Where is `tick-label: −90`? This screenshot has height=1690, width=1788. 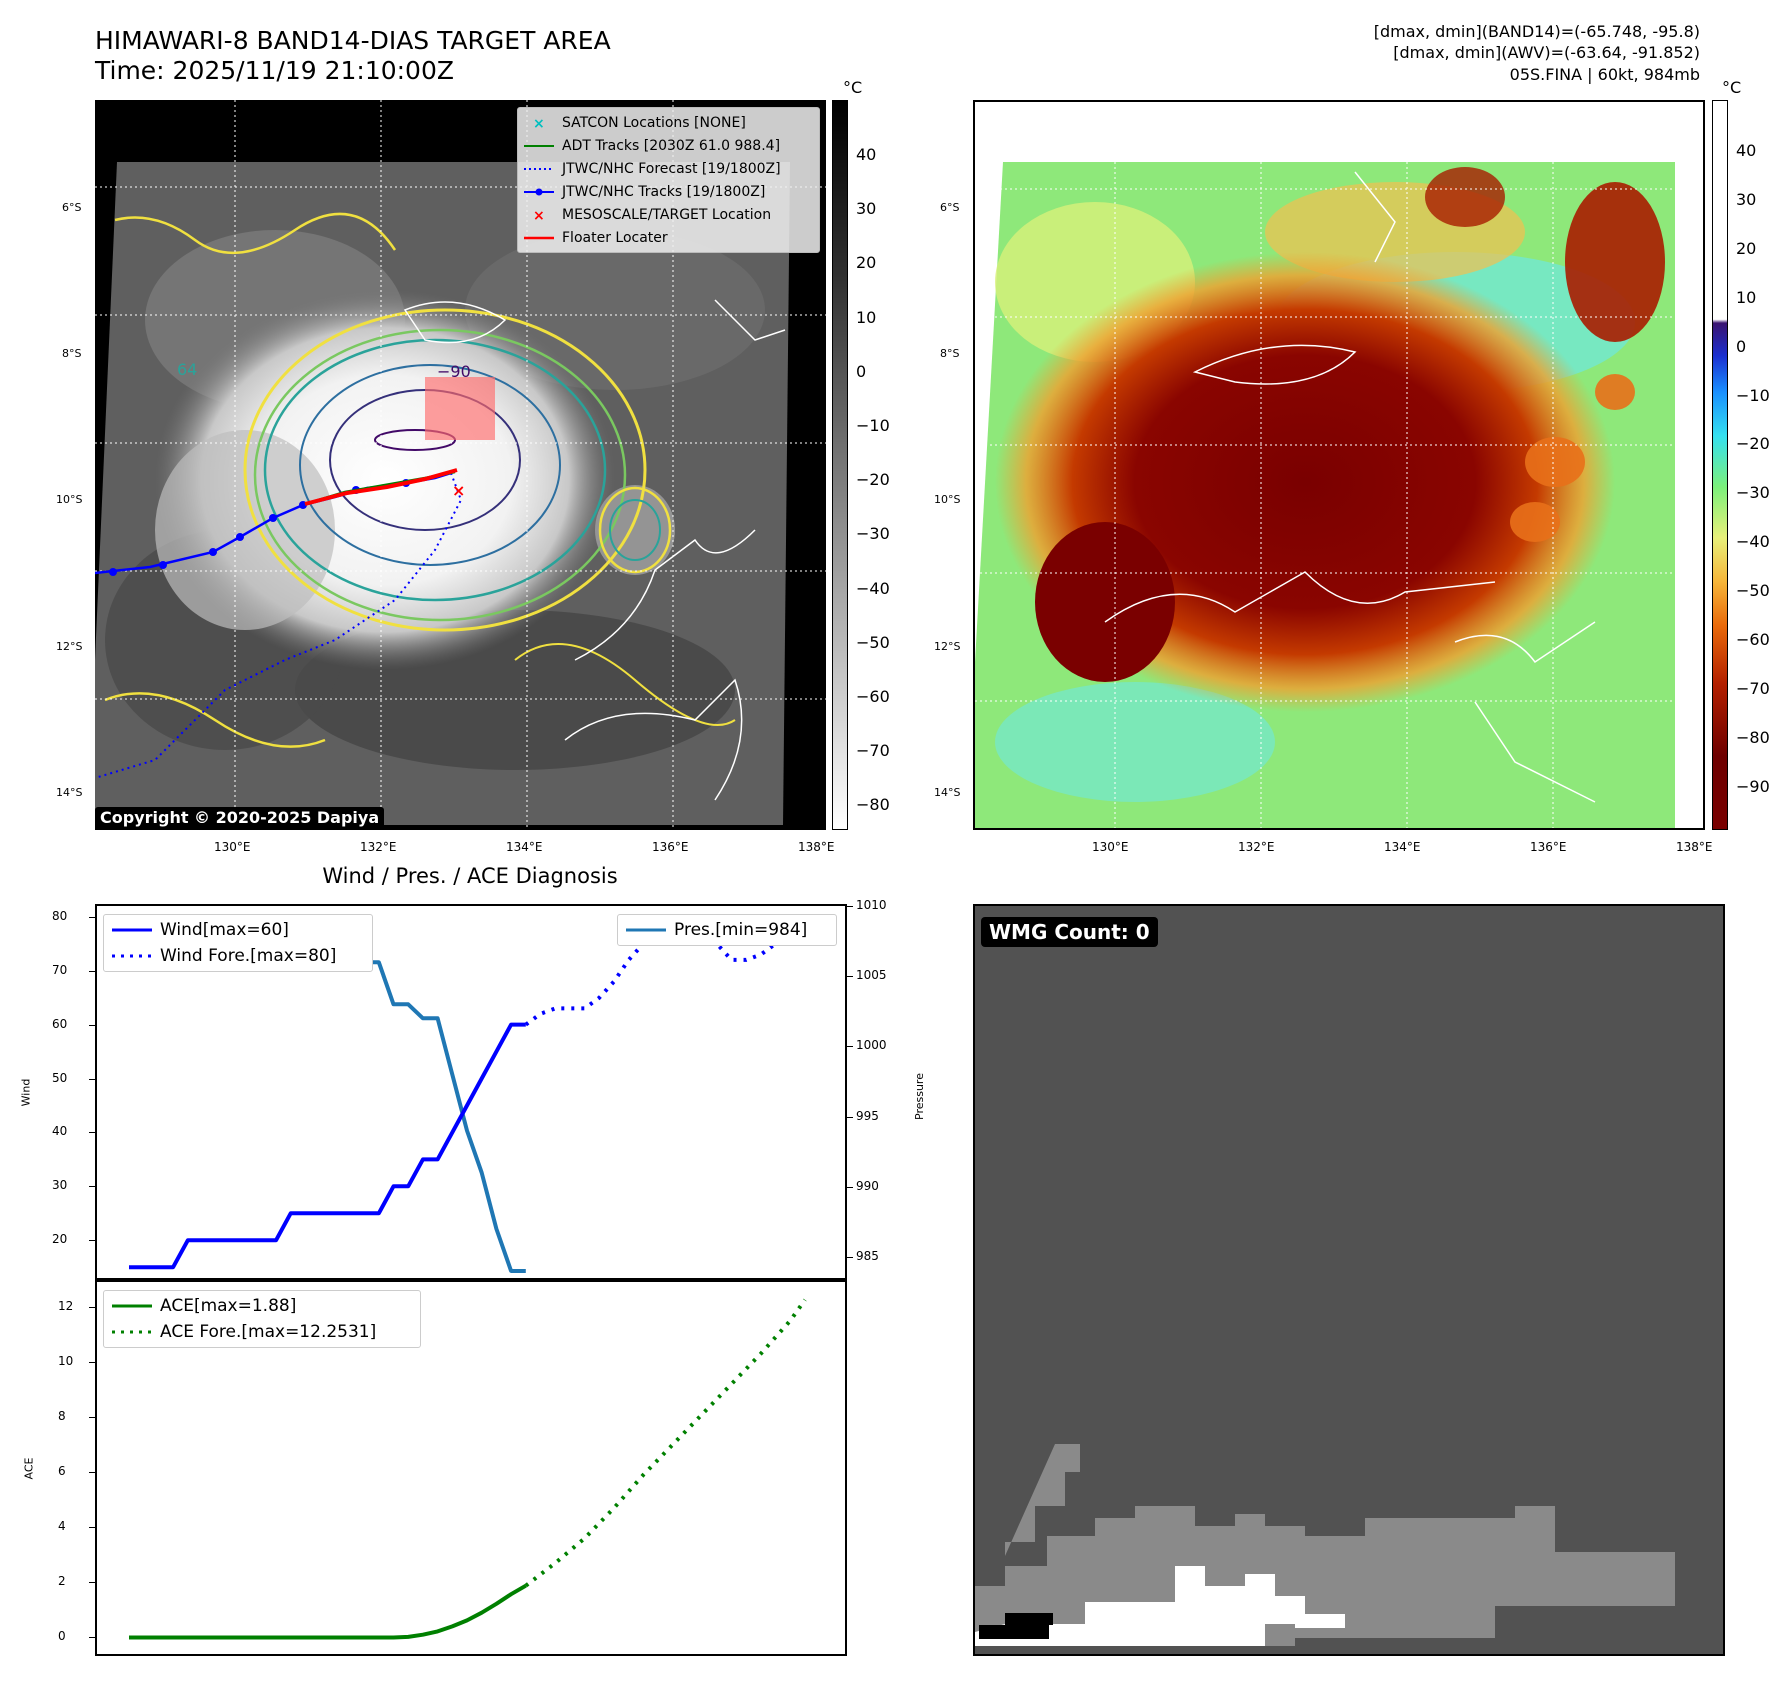
tick-label: −90 is located at coordinates (1753, 786).